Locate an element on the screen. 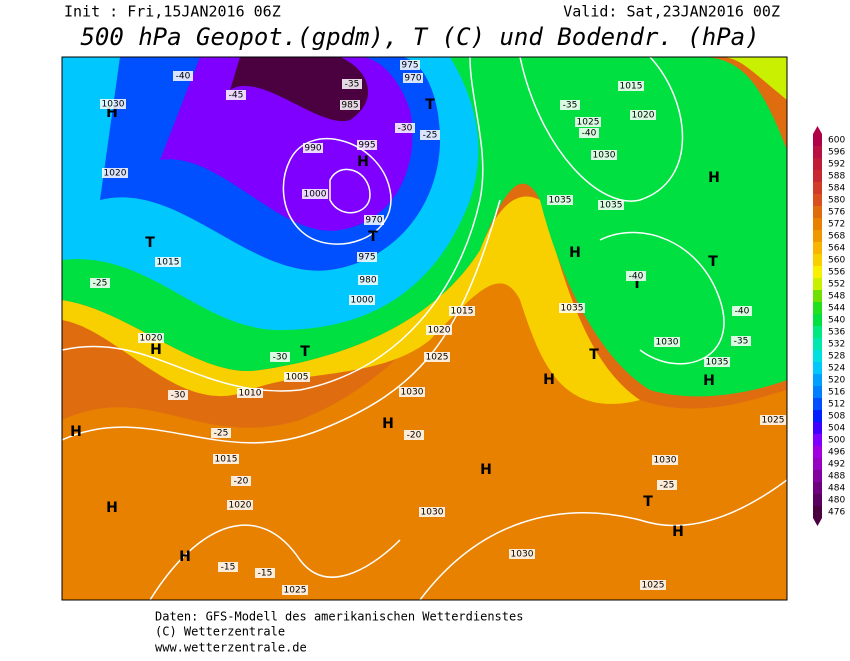 This screenshot has width=850, height=661. contour-label: -15 is located at coordinates (265, 574).